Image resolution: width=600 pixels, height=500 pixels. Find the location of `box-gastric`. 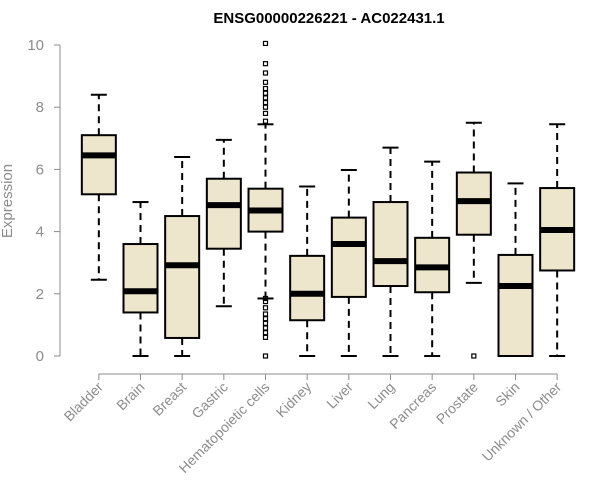

box-gastric is located at coordinates (223, 223).